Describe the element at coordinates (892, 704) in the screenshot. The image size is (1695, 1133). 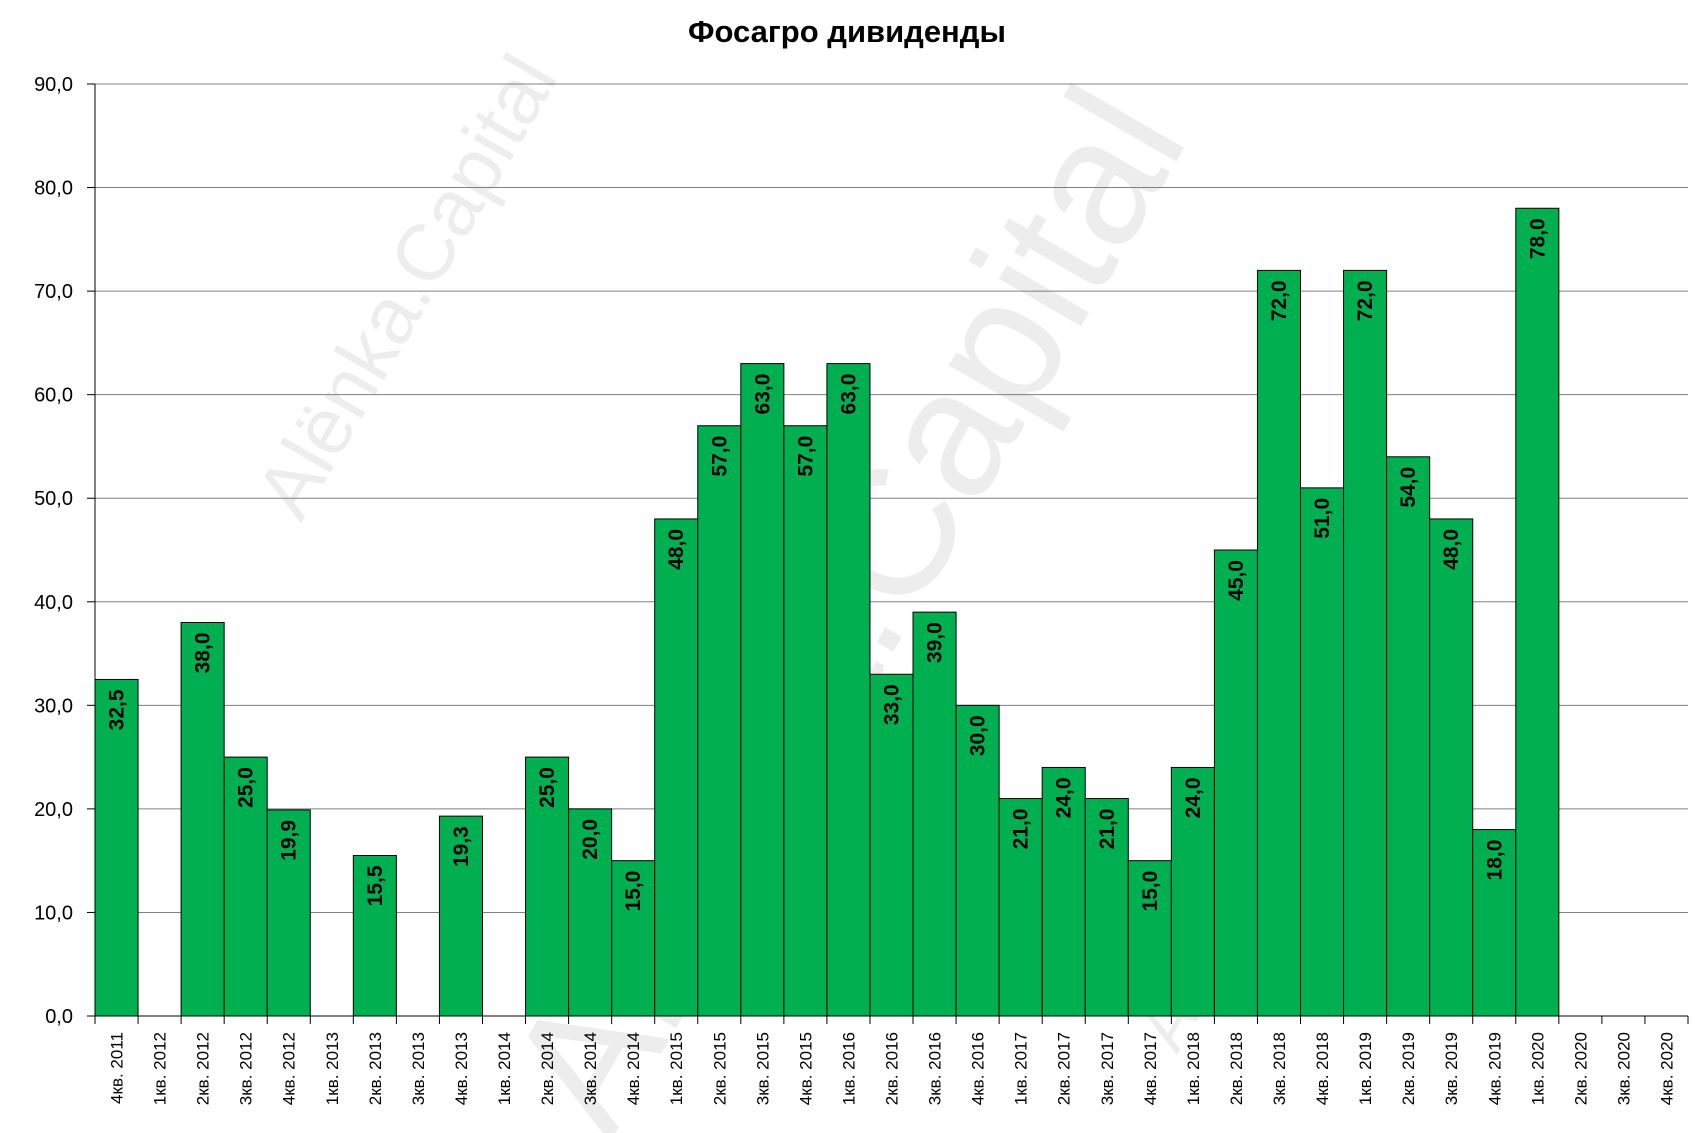
I see `data-label: 33,0` at that location.